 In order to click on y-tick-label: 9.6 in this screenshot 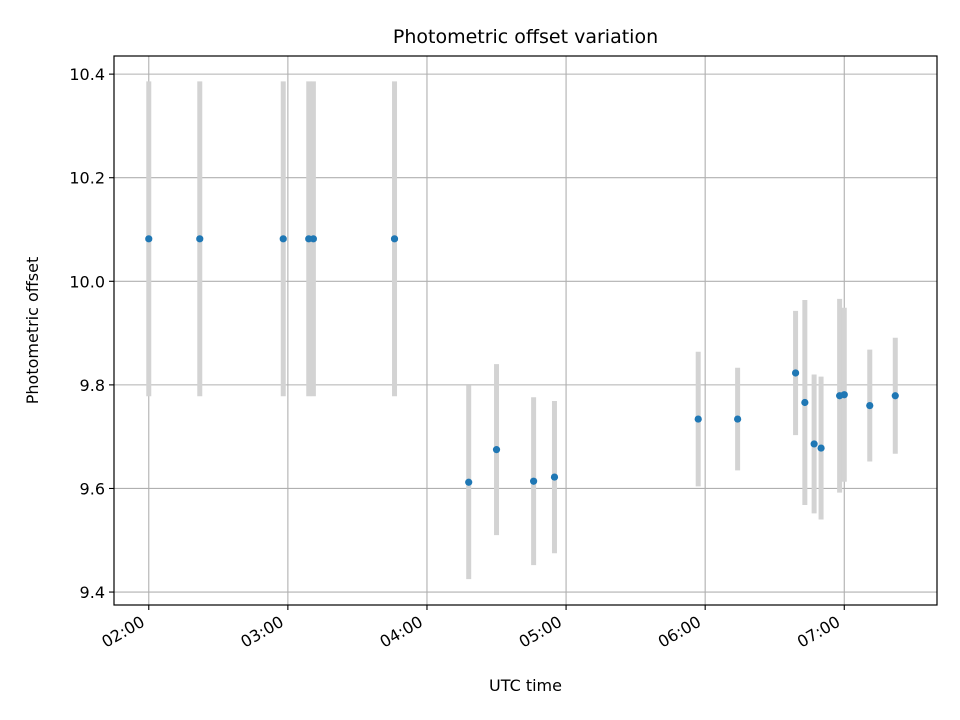, I will do `click(92, 488)`.